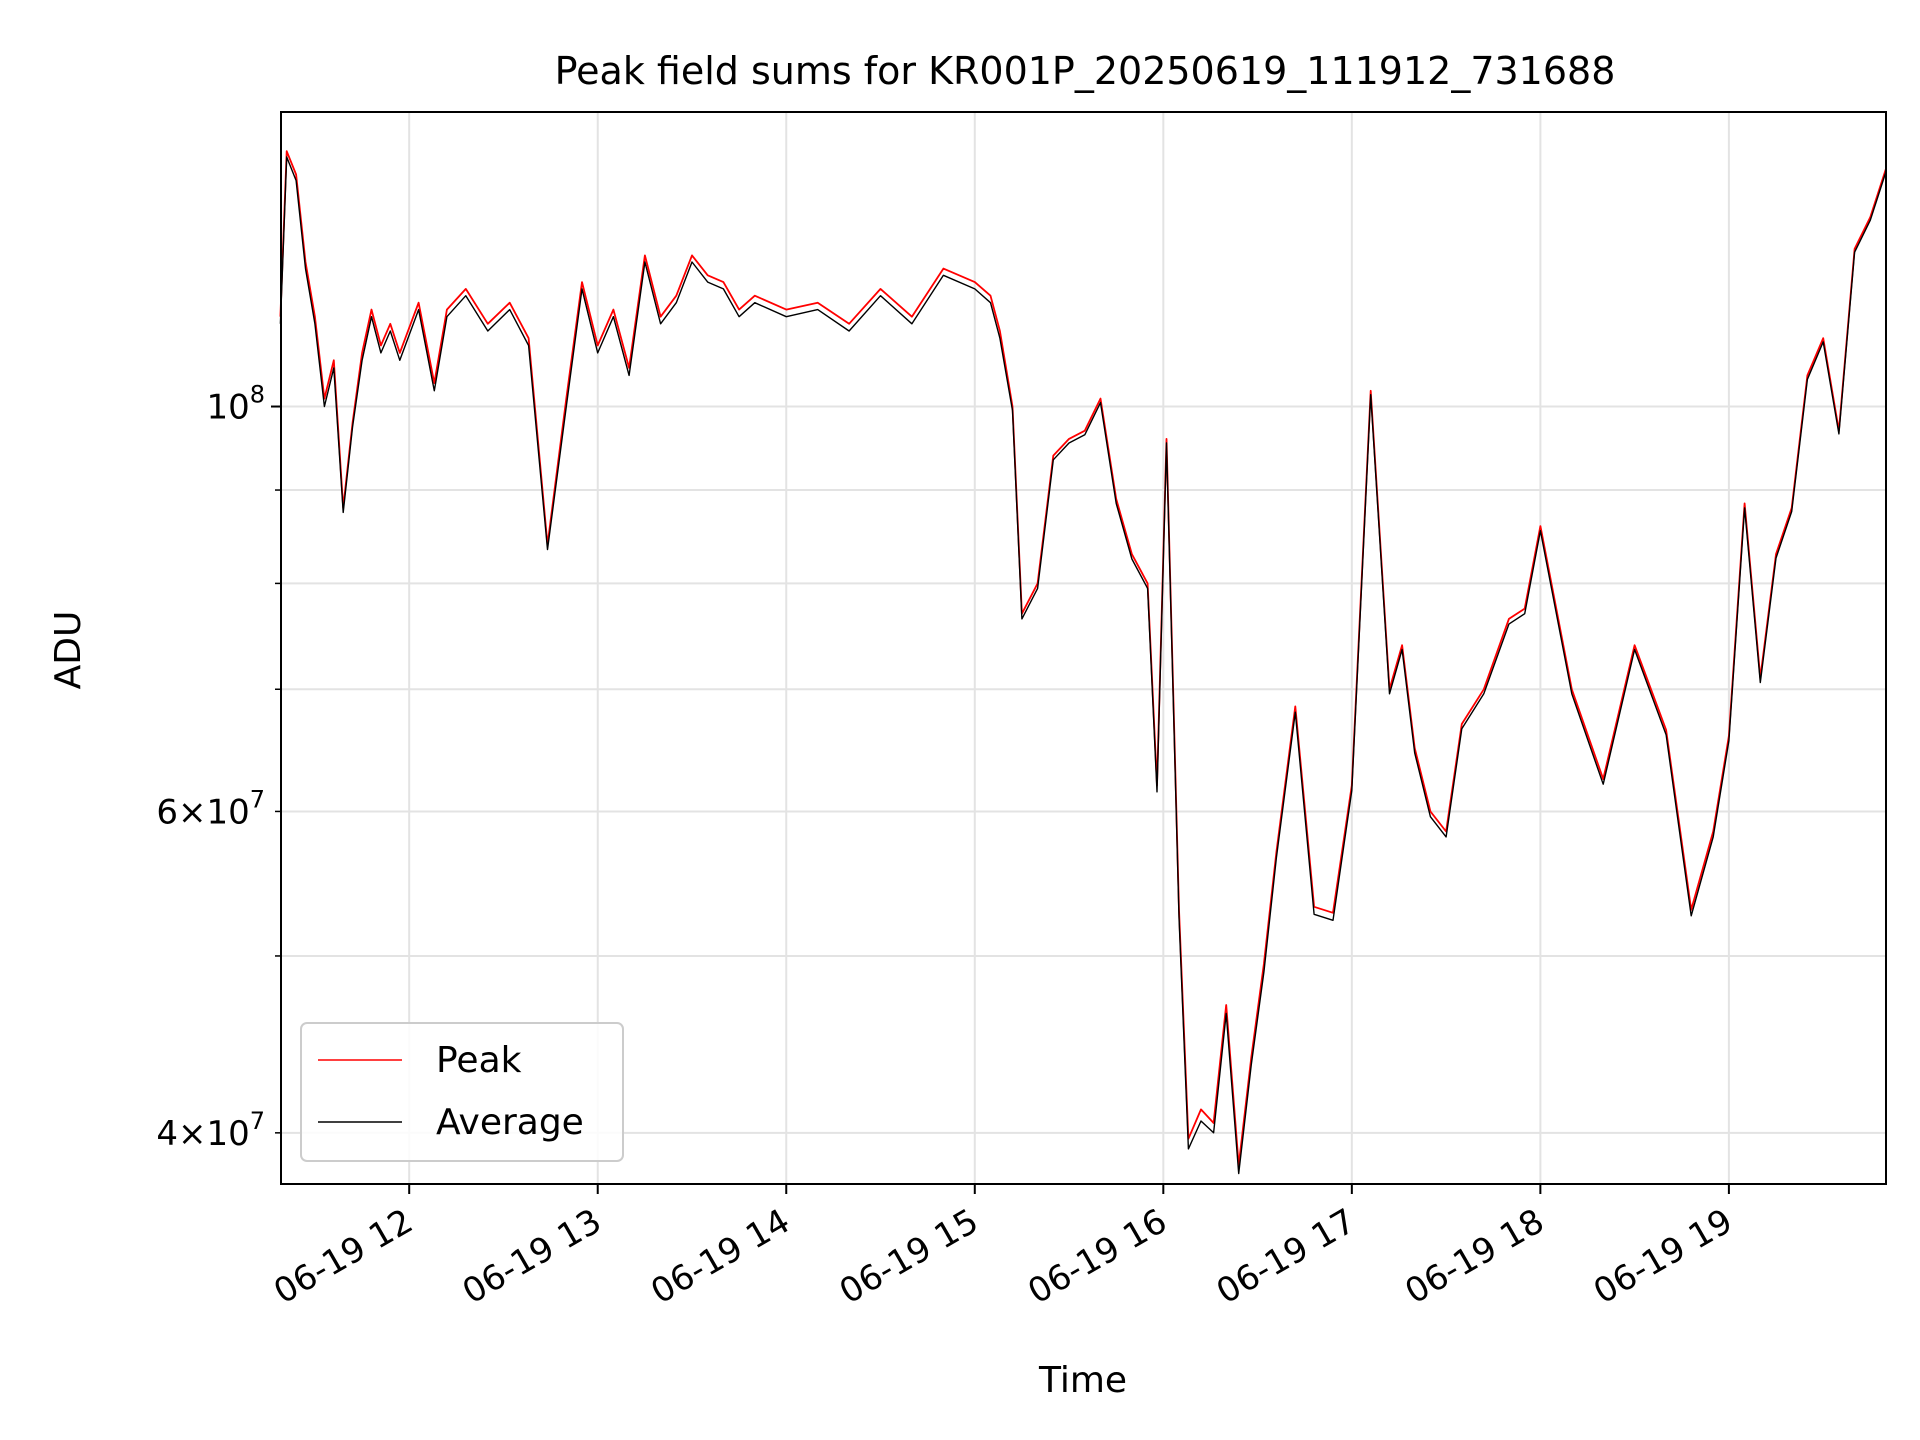  I want to click on y-axis-ticks: 108 4×107 6×107, so click(218, 767).